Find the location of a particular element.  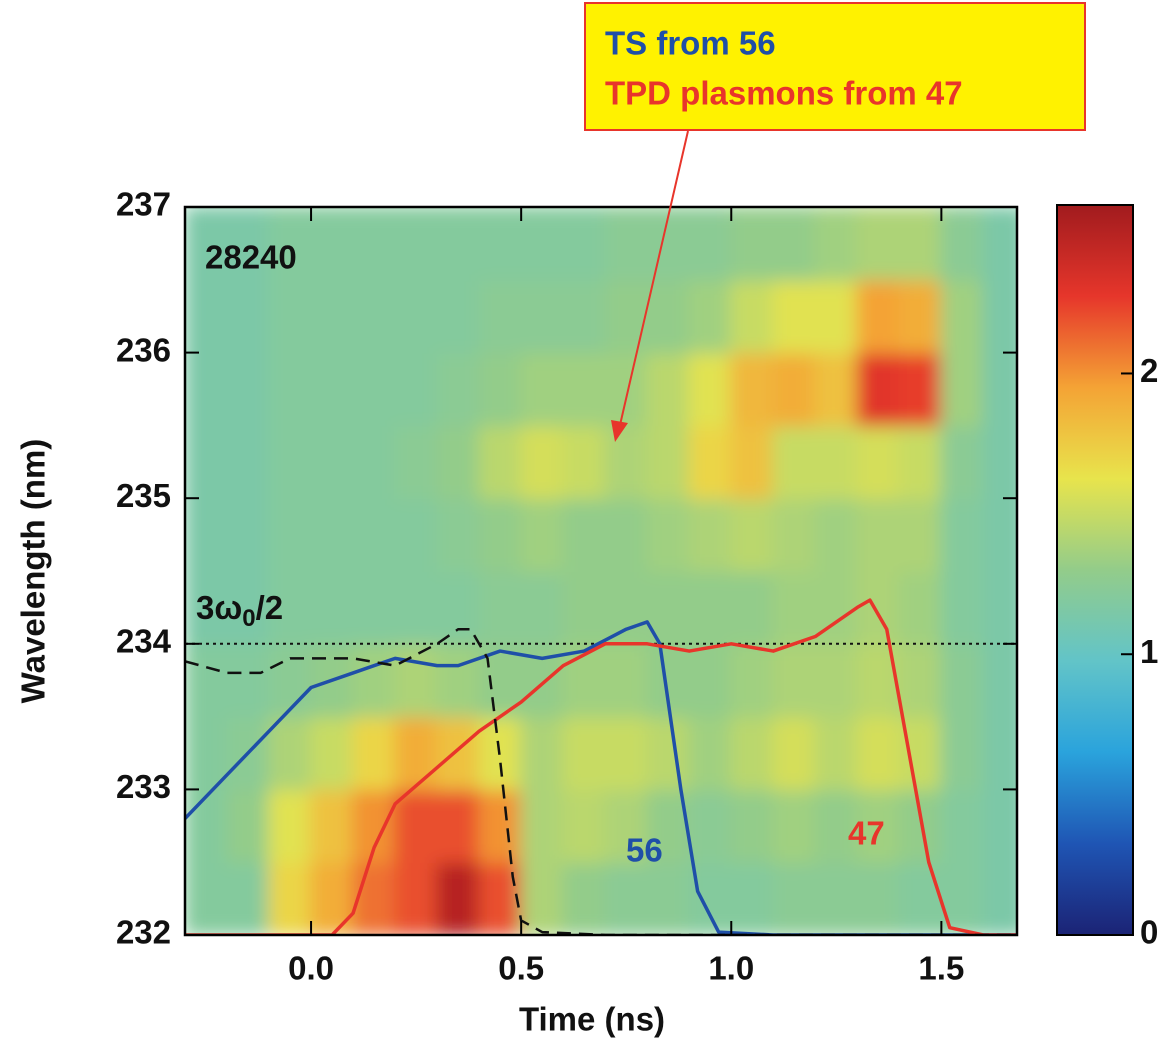

y-tick-label: 232 is located at coordinates (143, 932).